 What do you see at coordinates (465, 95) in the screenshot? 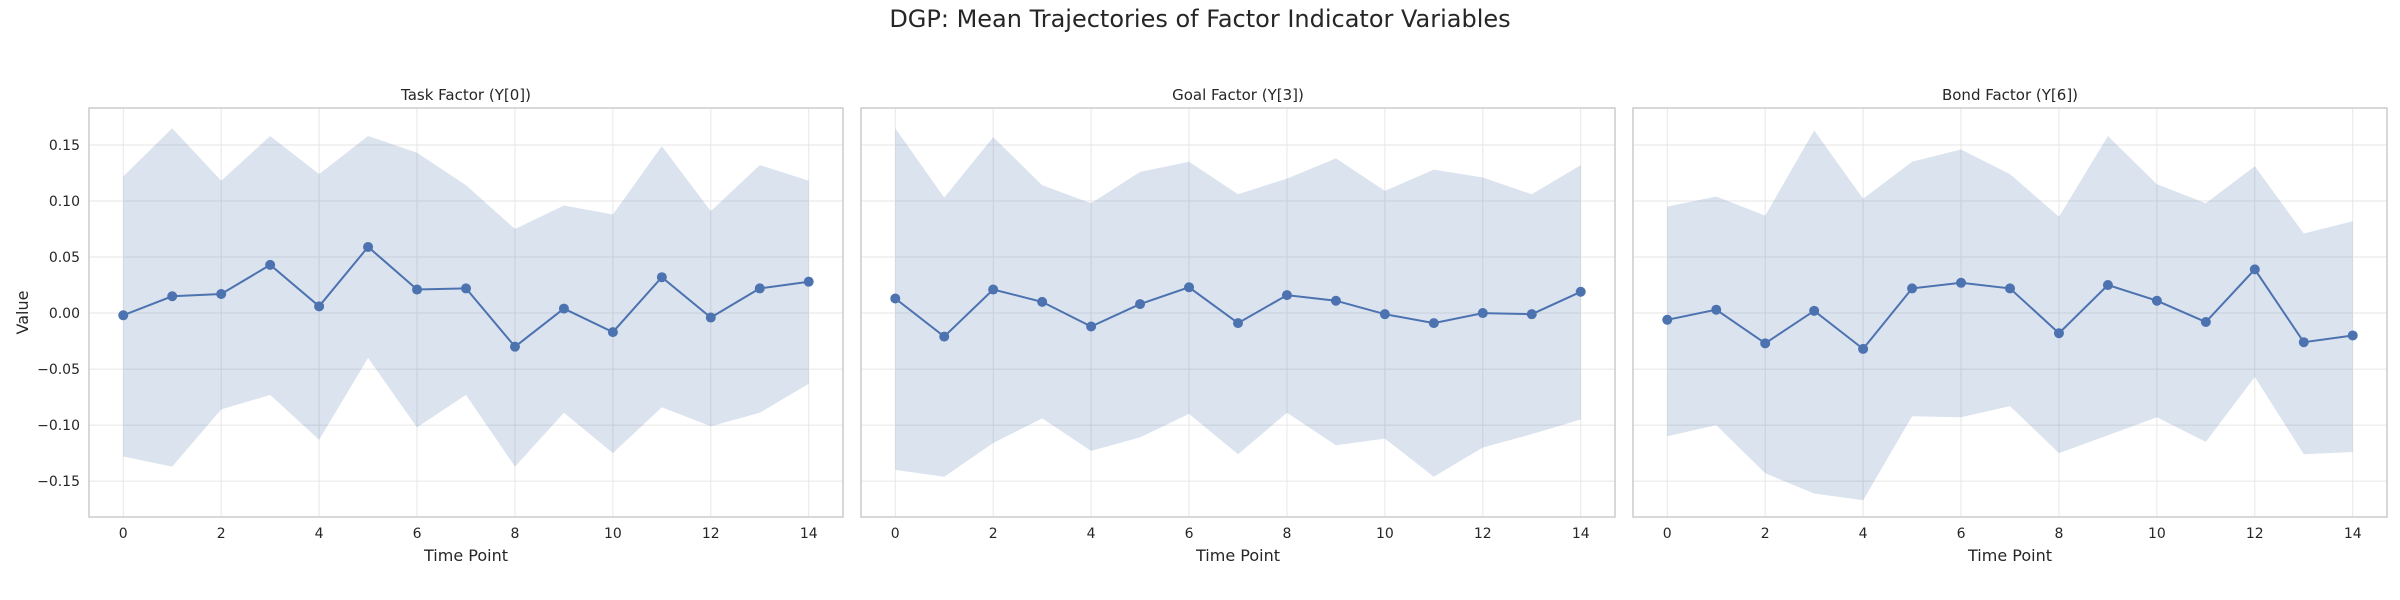
I see `subplot-title: Task Factor (Y[0])` at bounding box center [465, 95].